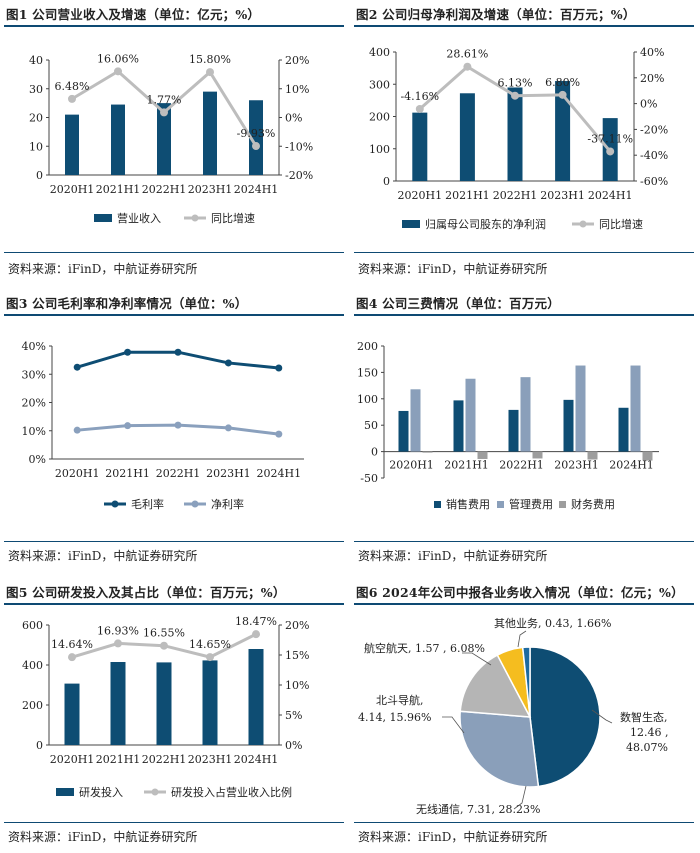 The width and height of the screenshot is (700, 853). What do you see at coordinates (118, 58) in the screenshot?
I see `data-label: 16.06%` at bounding box center [118, 58].